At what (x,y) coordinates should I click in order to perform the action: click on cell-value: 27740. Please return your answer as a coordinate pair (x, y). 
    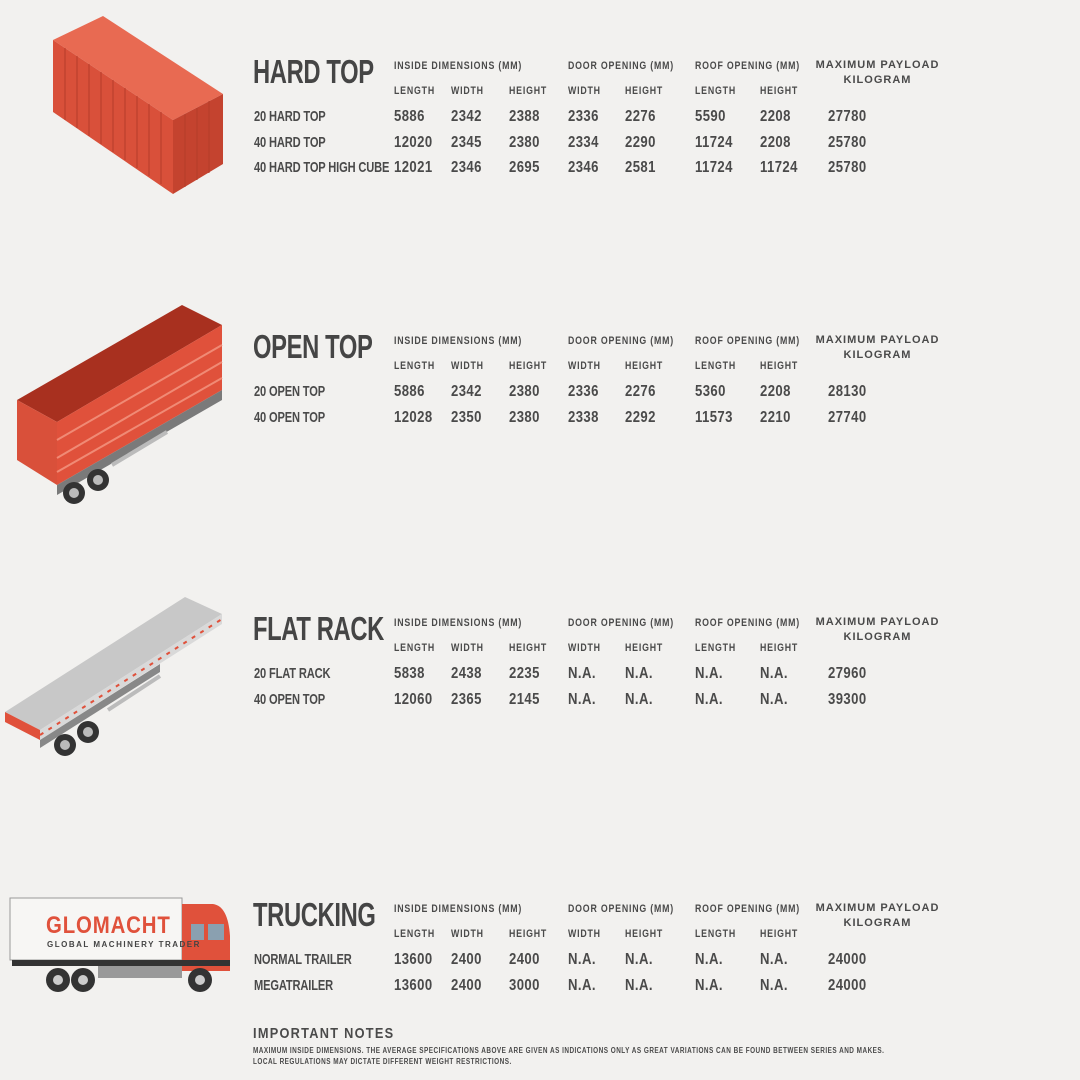
    Looking at the image, I should click on (847, 417).